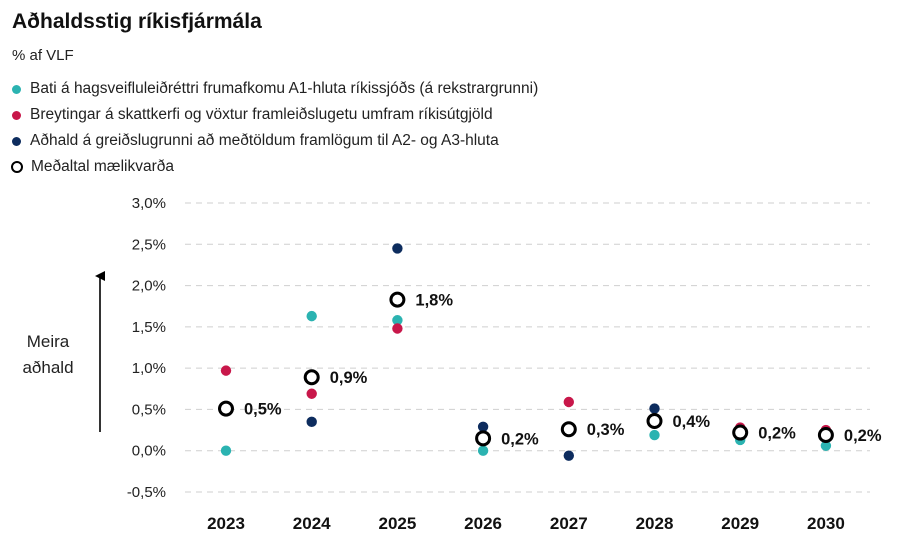 The image size is (900, 560). What do you see at coordinates (137, 21) in the screenshot?
I see `chart-title: Aðhaldsstig ríkisfjármála` at bounding box center [137, 21].